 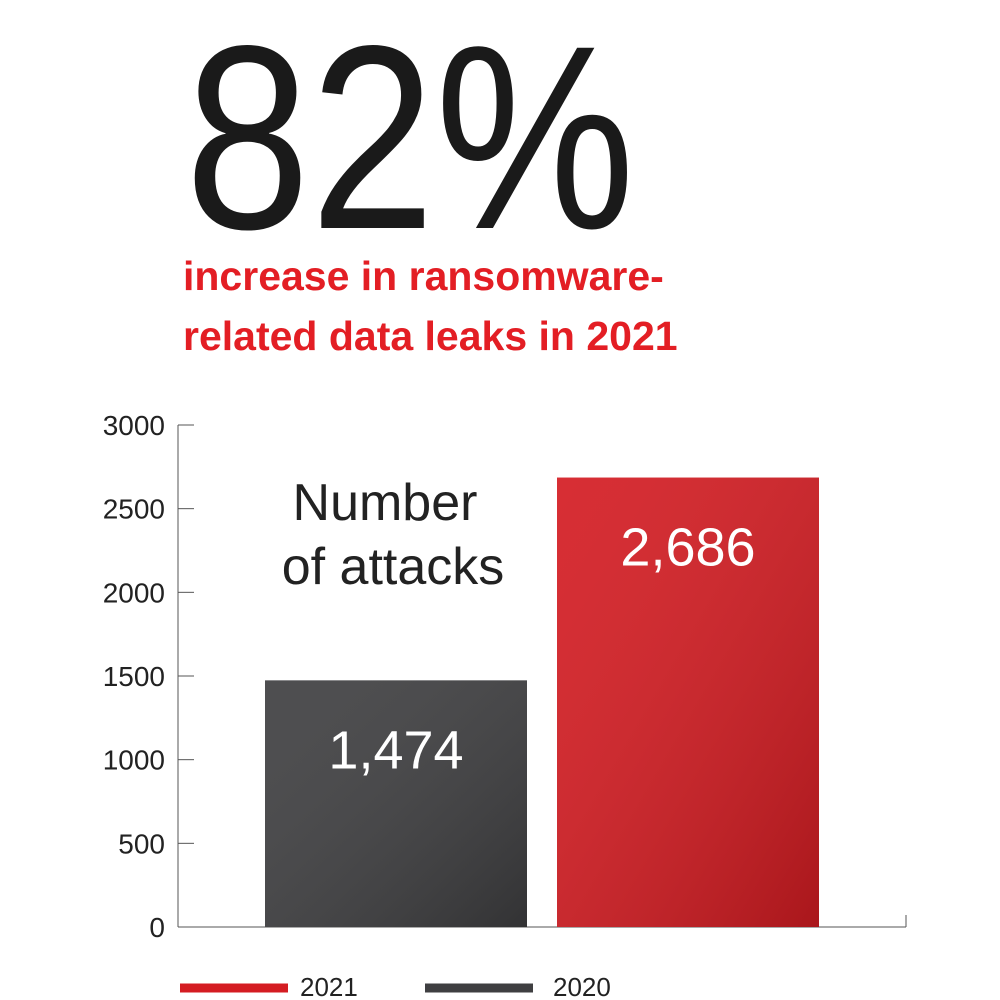 What do you see at coordinates (141, 843) in the screenshot?
I see `y-tick-label: 500` at bounding box center [141, 843].